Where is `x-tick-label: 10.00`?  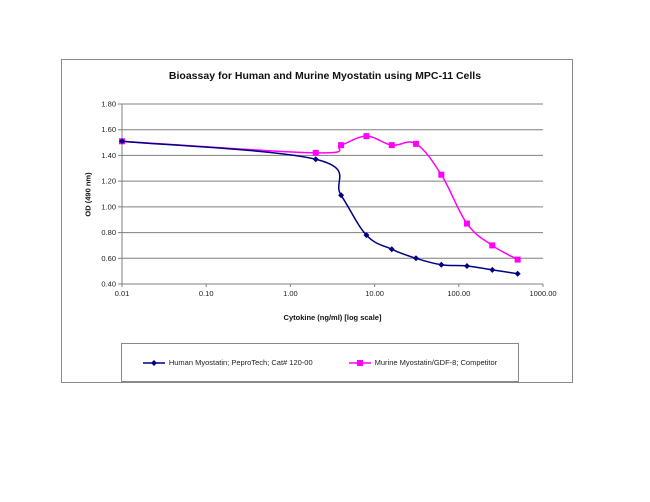 x-tick-label: 10.00 is located at coordinates (374, 293).